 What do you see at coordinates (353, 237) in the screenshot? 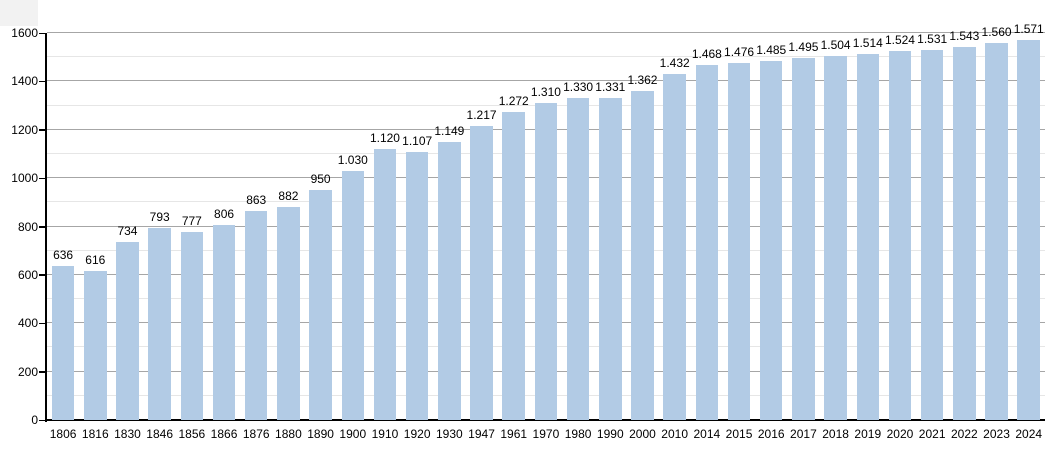
I see `bar-slot: 1.030 1900` at bounding box center [353, 237].